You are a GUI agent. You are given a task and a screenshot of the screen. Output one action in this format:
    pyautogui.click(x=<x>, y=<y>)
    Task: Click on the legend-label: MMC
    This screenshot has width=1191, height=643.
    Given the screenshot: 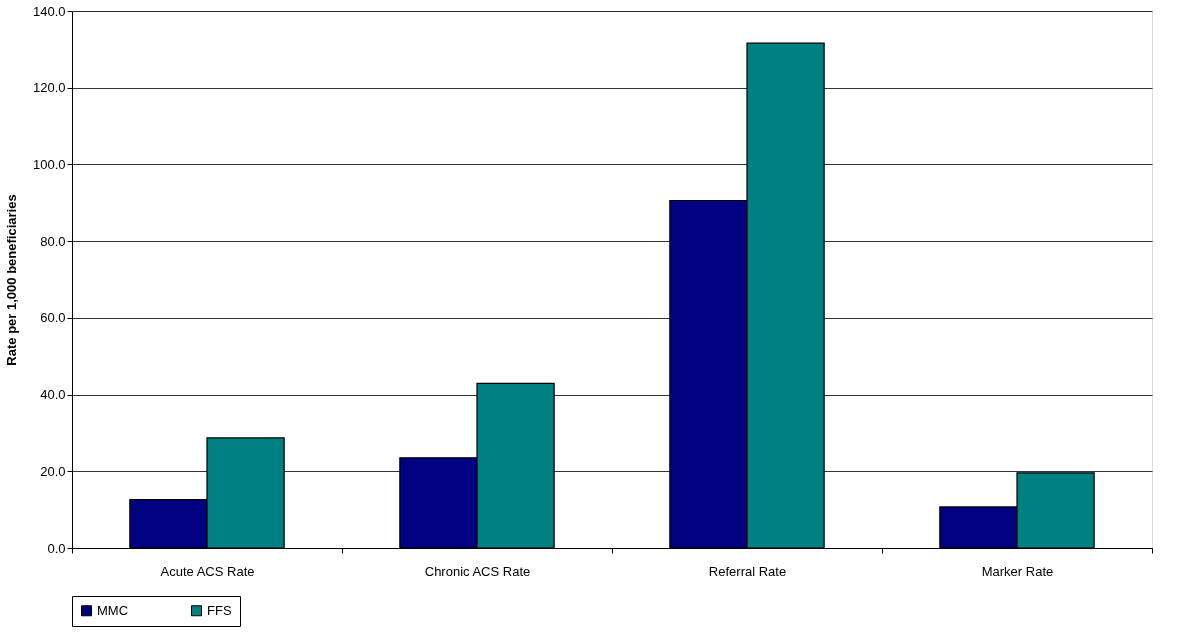 What is the action you would take?
    pyautogui.click(x=113, y=610)
    